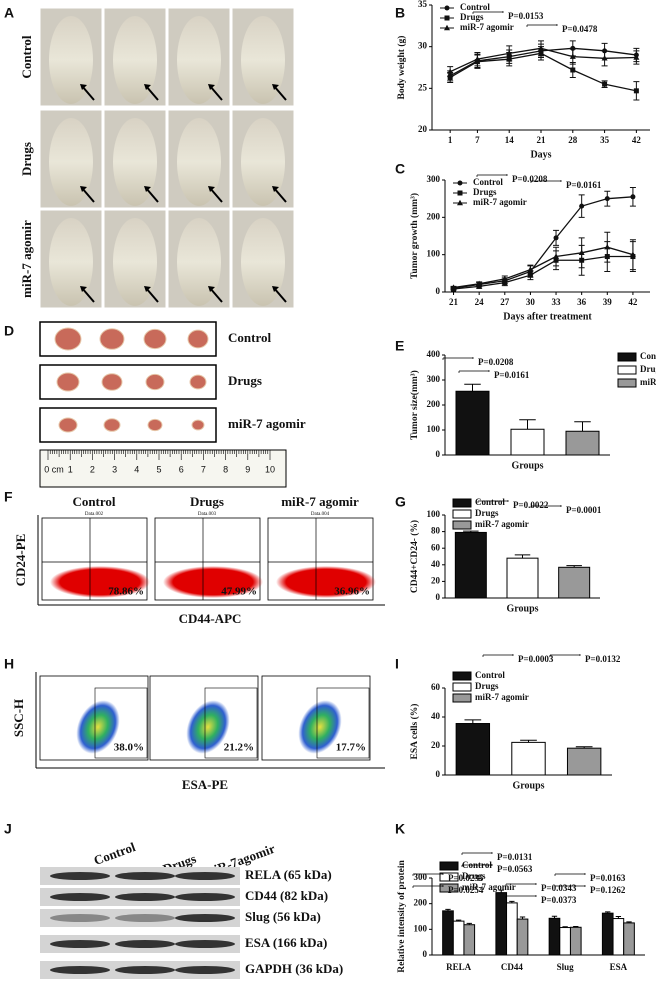 This screenshot has height=992, width=656. I want to click on panel-letter: C, so click(400, 169).